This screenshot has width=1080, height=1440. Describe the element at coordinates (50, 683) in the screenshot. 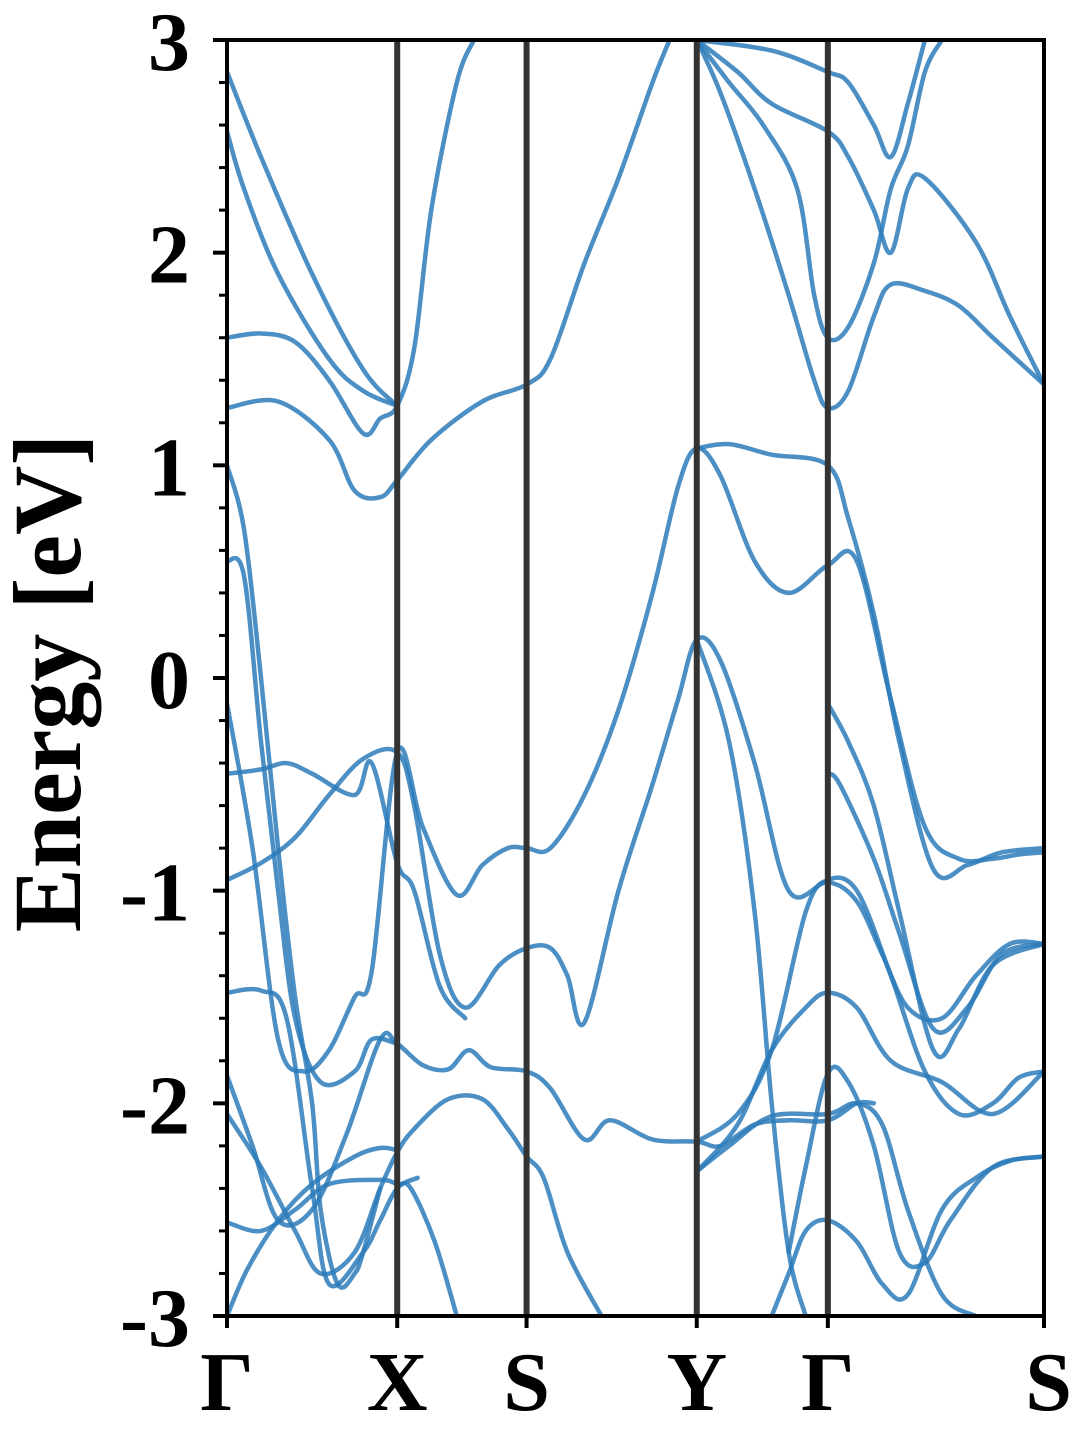

I see `y-axis-title: Energy [eV]` at that location.